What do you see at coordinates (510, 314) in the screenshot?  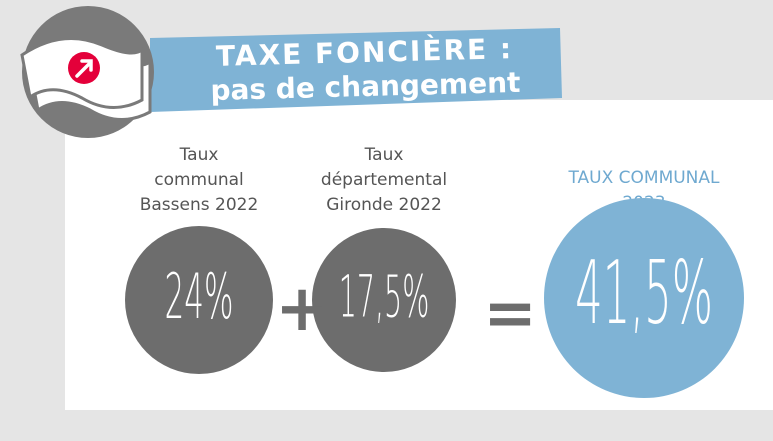 I see `operator: =` at bounding box center [510, 314].